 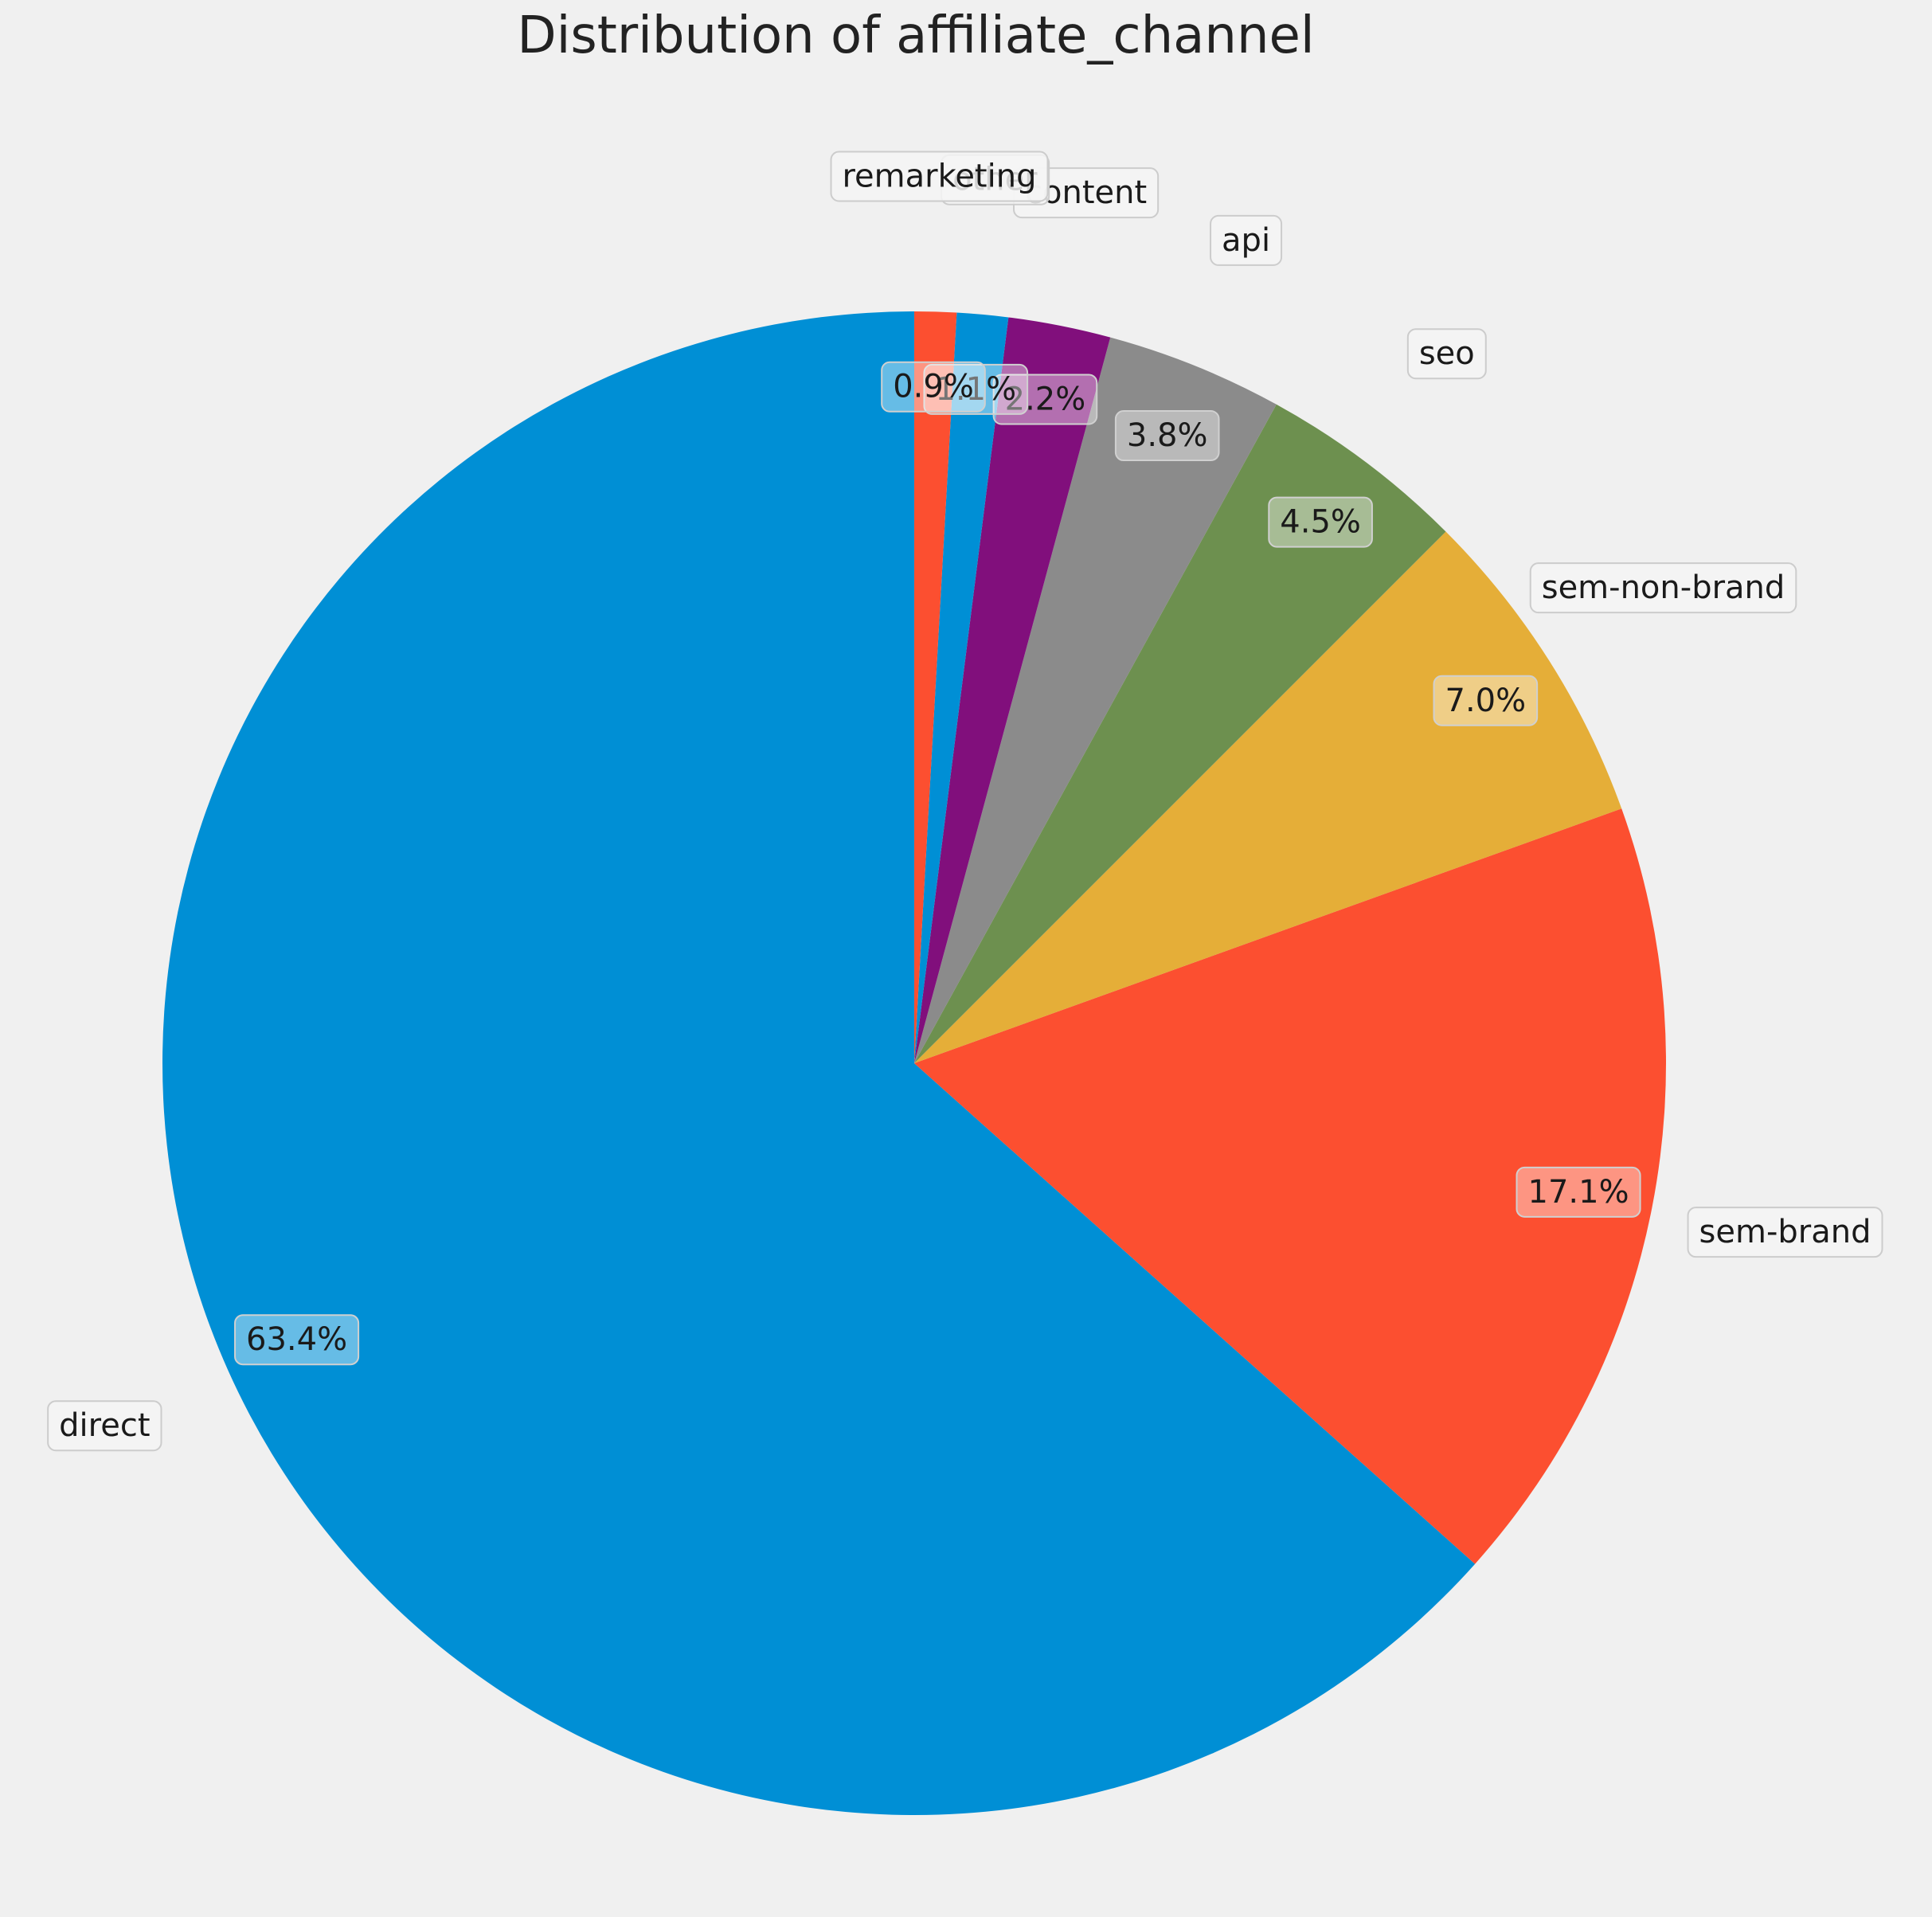 I want to click on pct-label-seo: 4.5%, so click(x=1320, y=522).